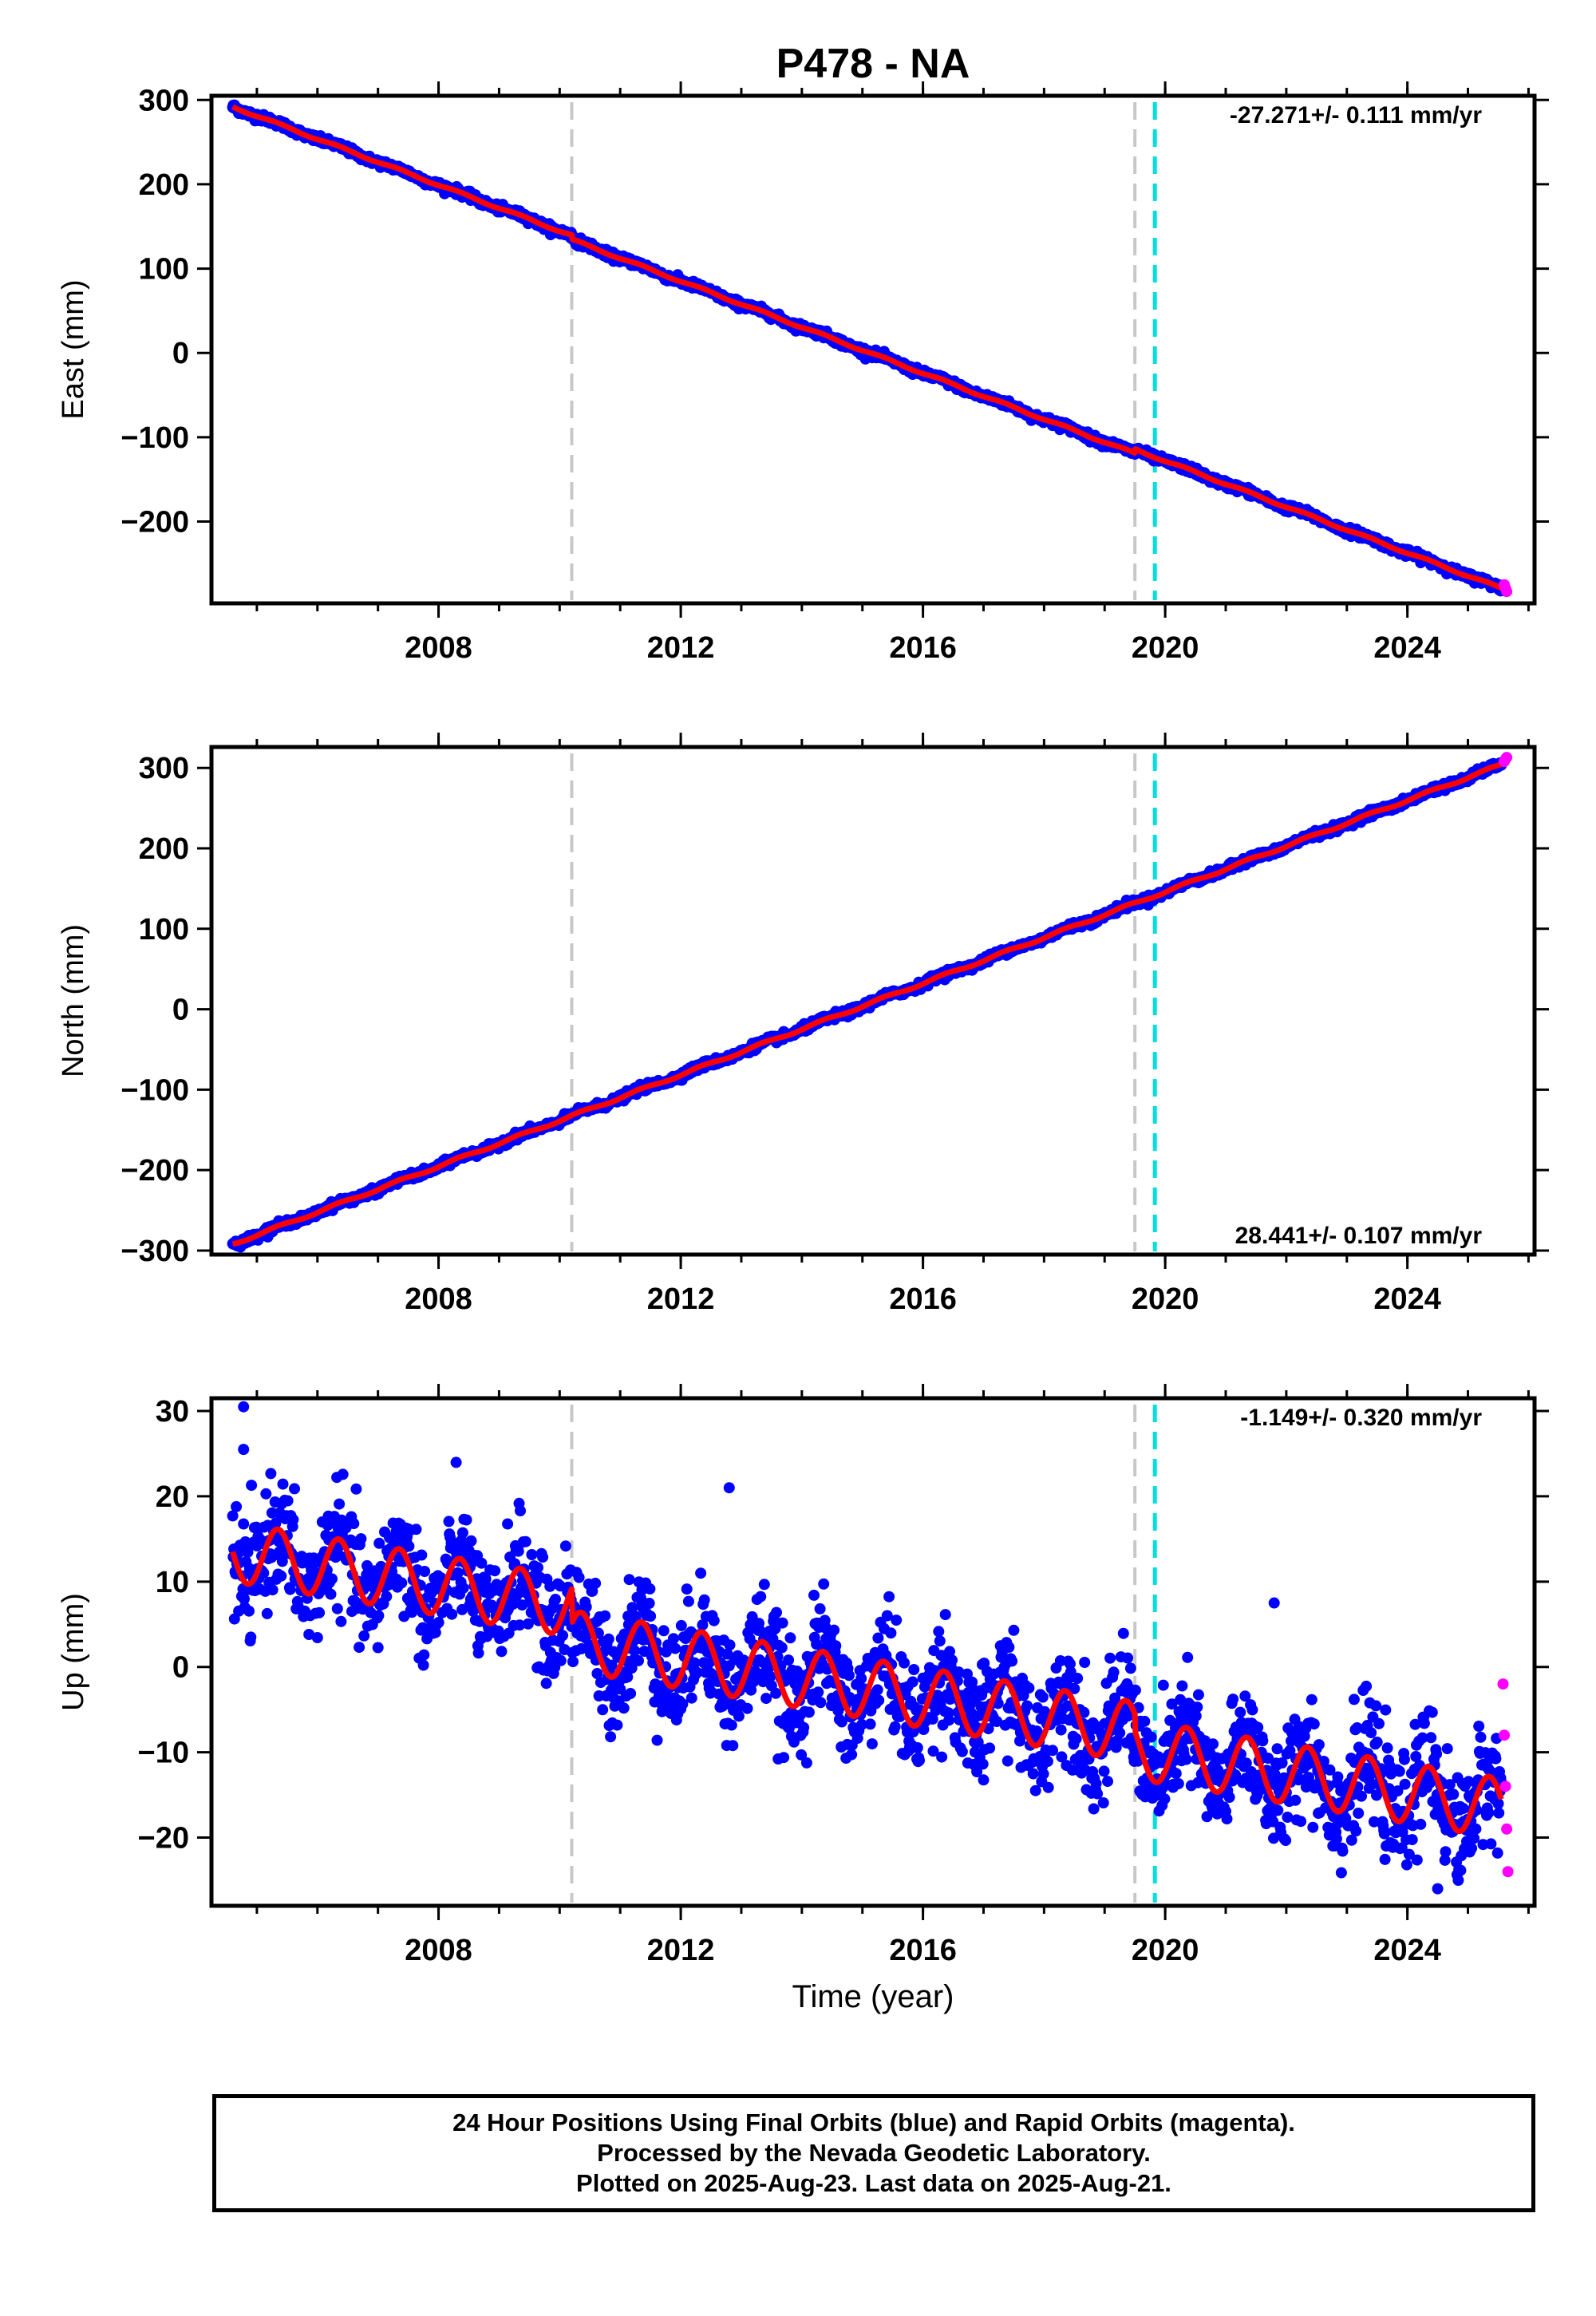 The image size is (1596, 2316). What do you see at coordinates (1407, 1299) in the screenshot?
I see `north-x-tick-label: 2024` at bounding box center [1407, 1299].